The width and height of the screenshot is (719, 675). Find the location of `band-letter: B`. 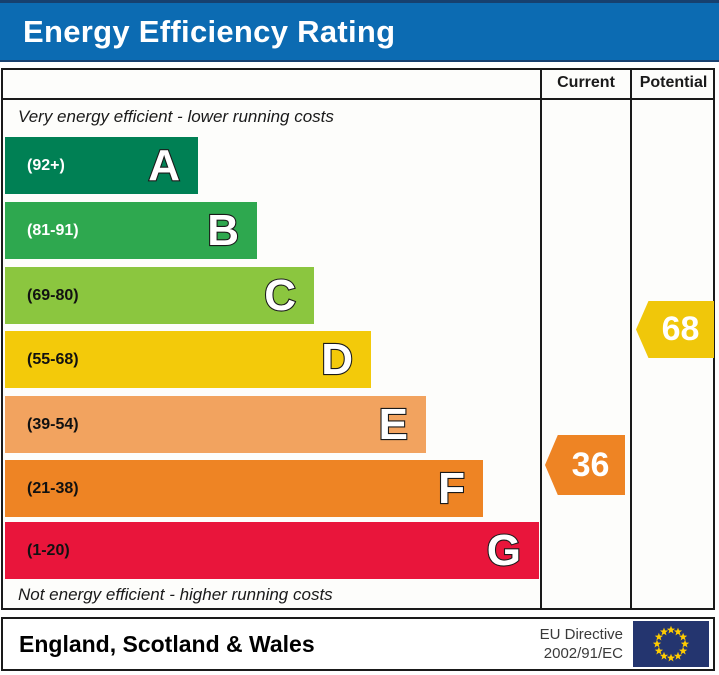

band-letter: B is located at coordinates (223, 230).